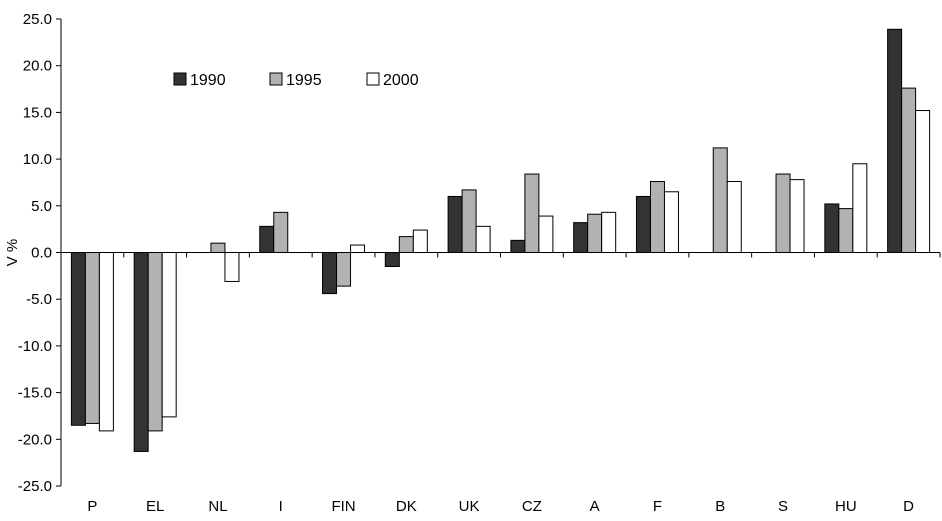  I want to click on y-tick-label: -15.0, so click(35, 393).